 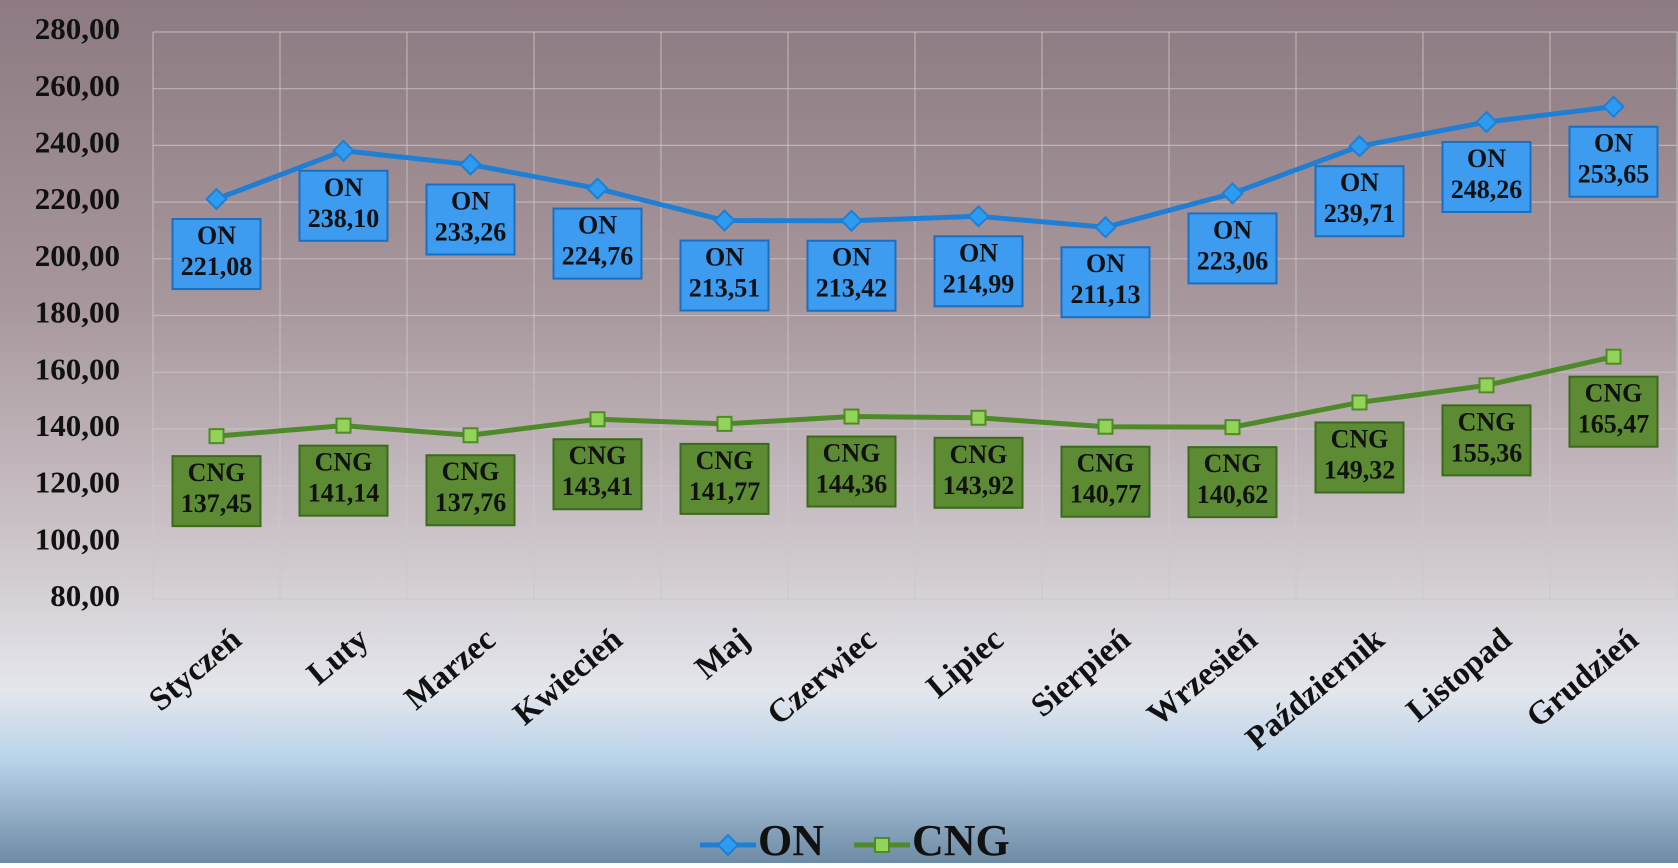 I want to click on data-label: 239,71, so click(x=1360, y=213).